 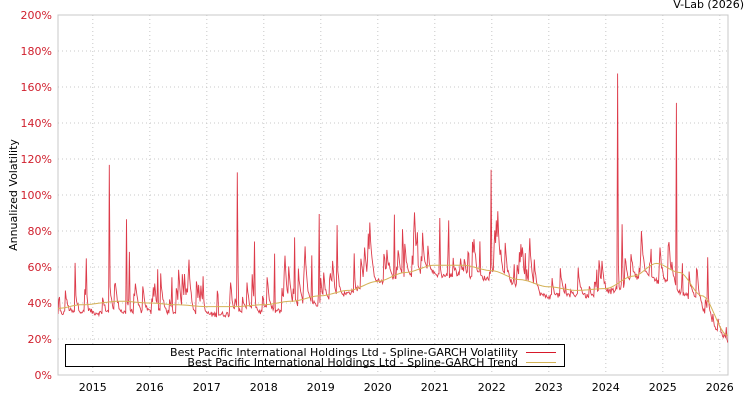 I want to click on x-tick-label: 2016, so click(x=150, y=387).